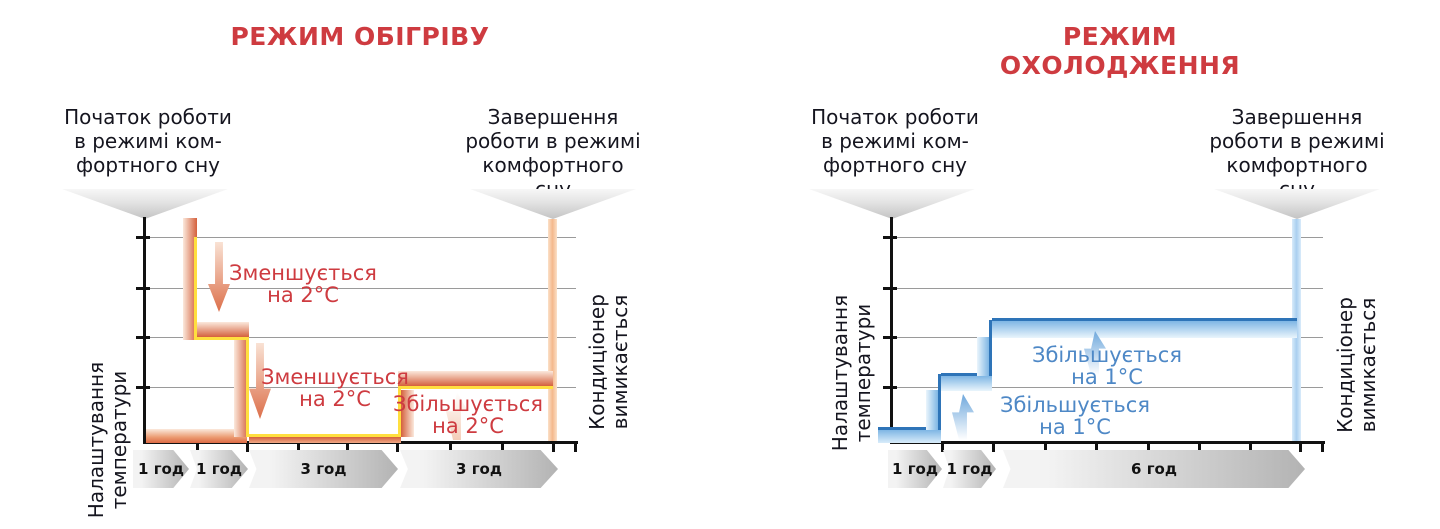  Describe the element at coordinates (360, 36) in the screenshot. I see `heating-chart-title: РЕЖИМ ОБІГРІВУ` at that location.